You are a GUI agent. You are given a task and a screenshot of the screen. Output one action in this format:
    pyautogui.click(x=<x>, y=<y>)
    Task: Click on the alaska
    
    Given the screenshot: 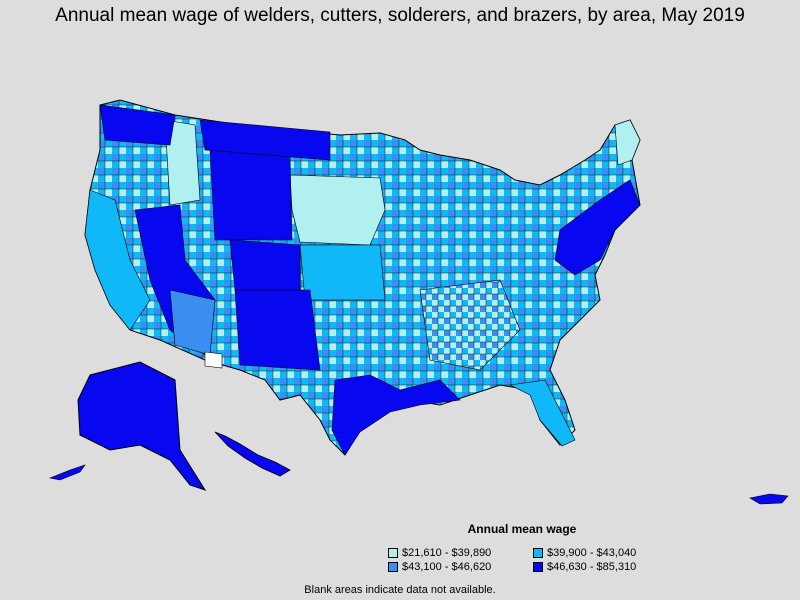 What is the action you would take?
    pyautogui.click(x=142, y=426)
    